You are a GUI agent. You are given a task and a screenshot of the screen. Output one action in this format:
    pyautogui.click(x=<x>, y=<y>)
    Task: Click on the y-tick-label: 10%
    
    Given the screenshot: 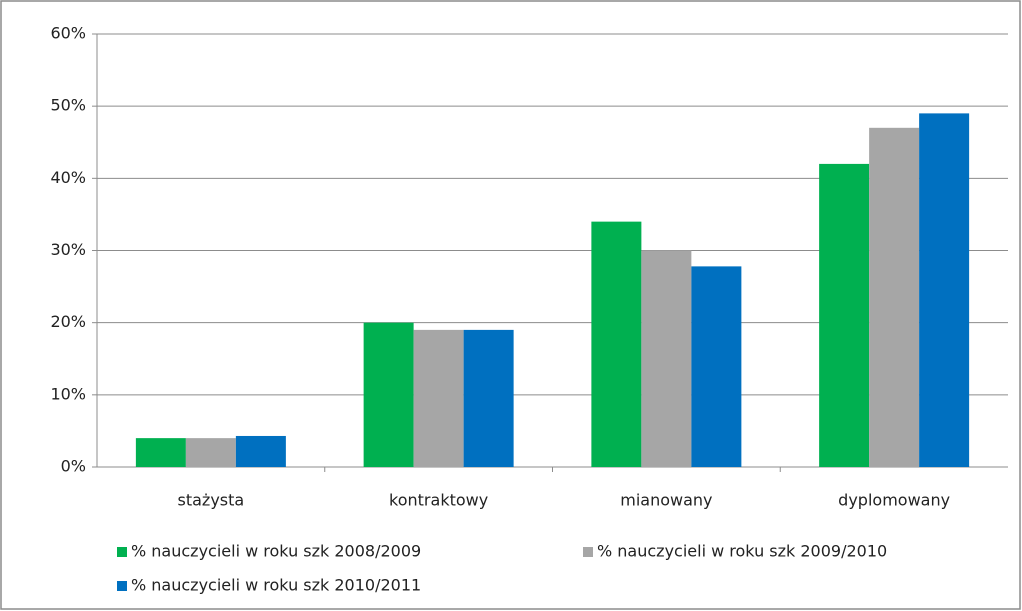 What is the action you would take?
    pyautogui.click(x=68, y=393)
    